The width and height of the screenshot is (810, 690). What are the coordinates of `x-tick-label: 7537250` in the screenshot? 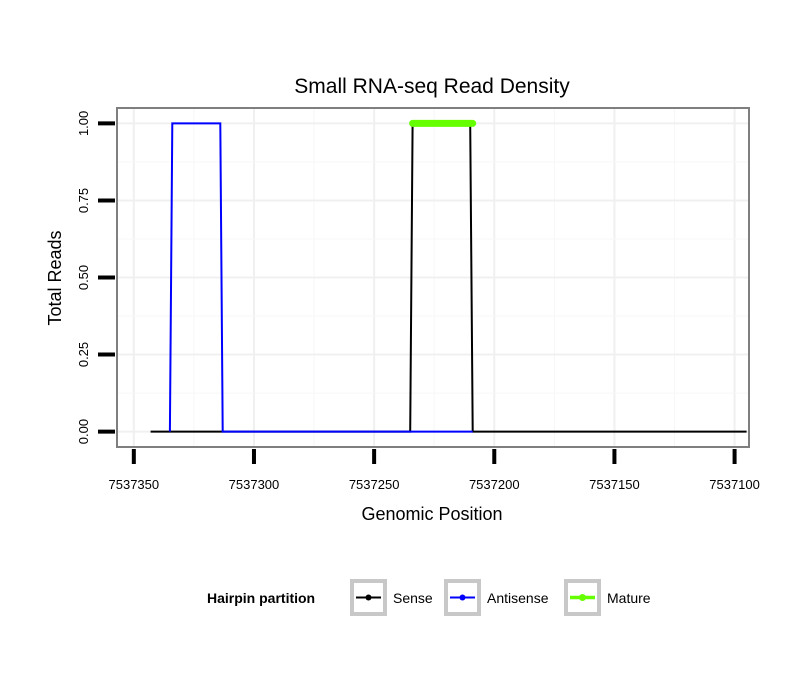 It's located at (374, 484).